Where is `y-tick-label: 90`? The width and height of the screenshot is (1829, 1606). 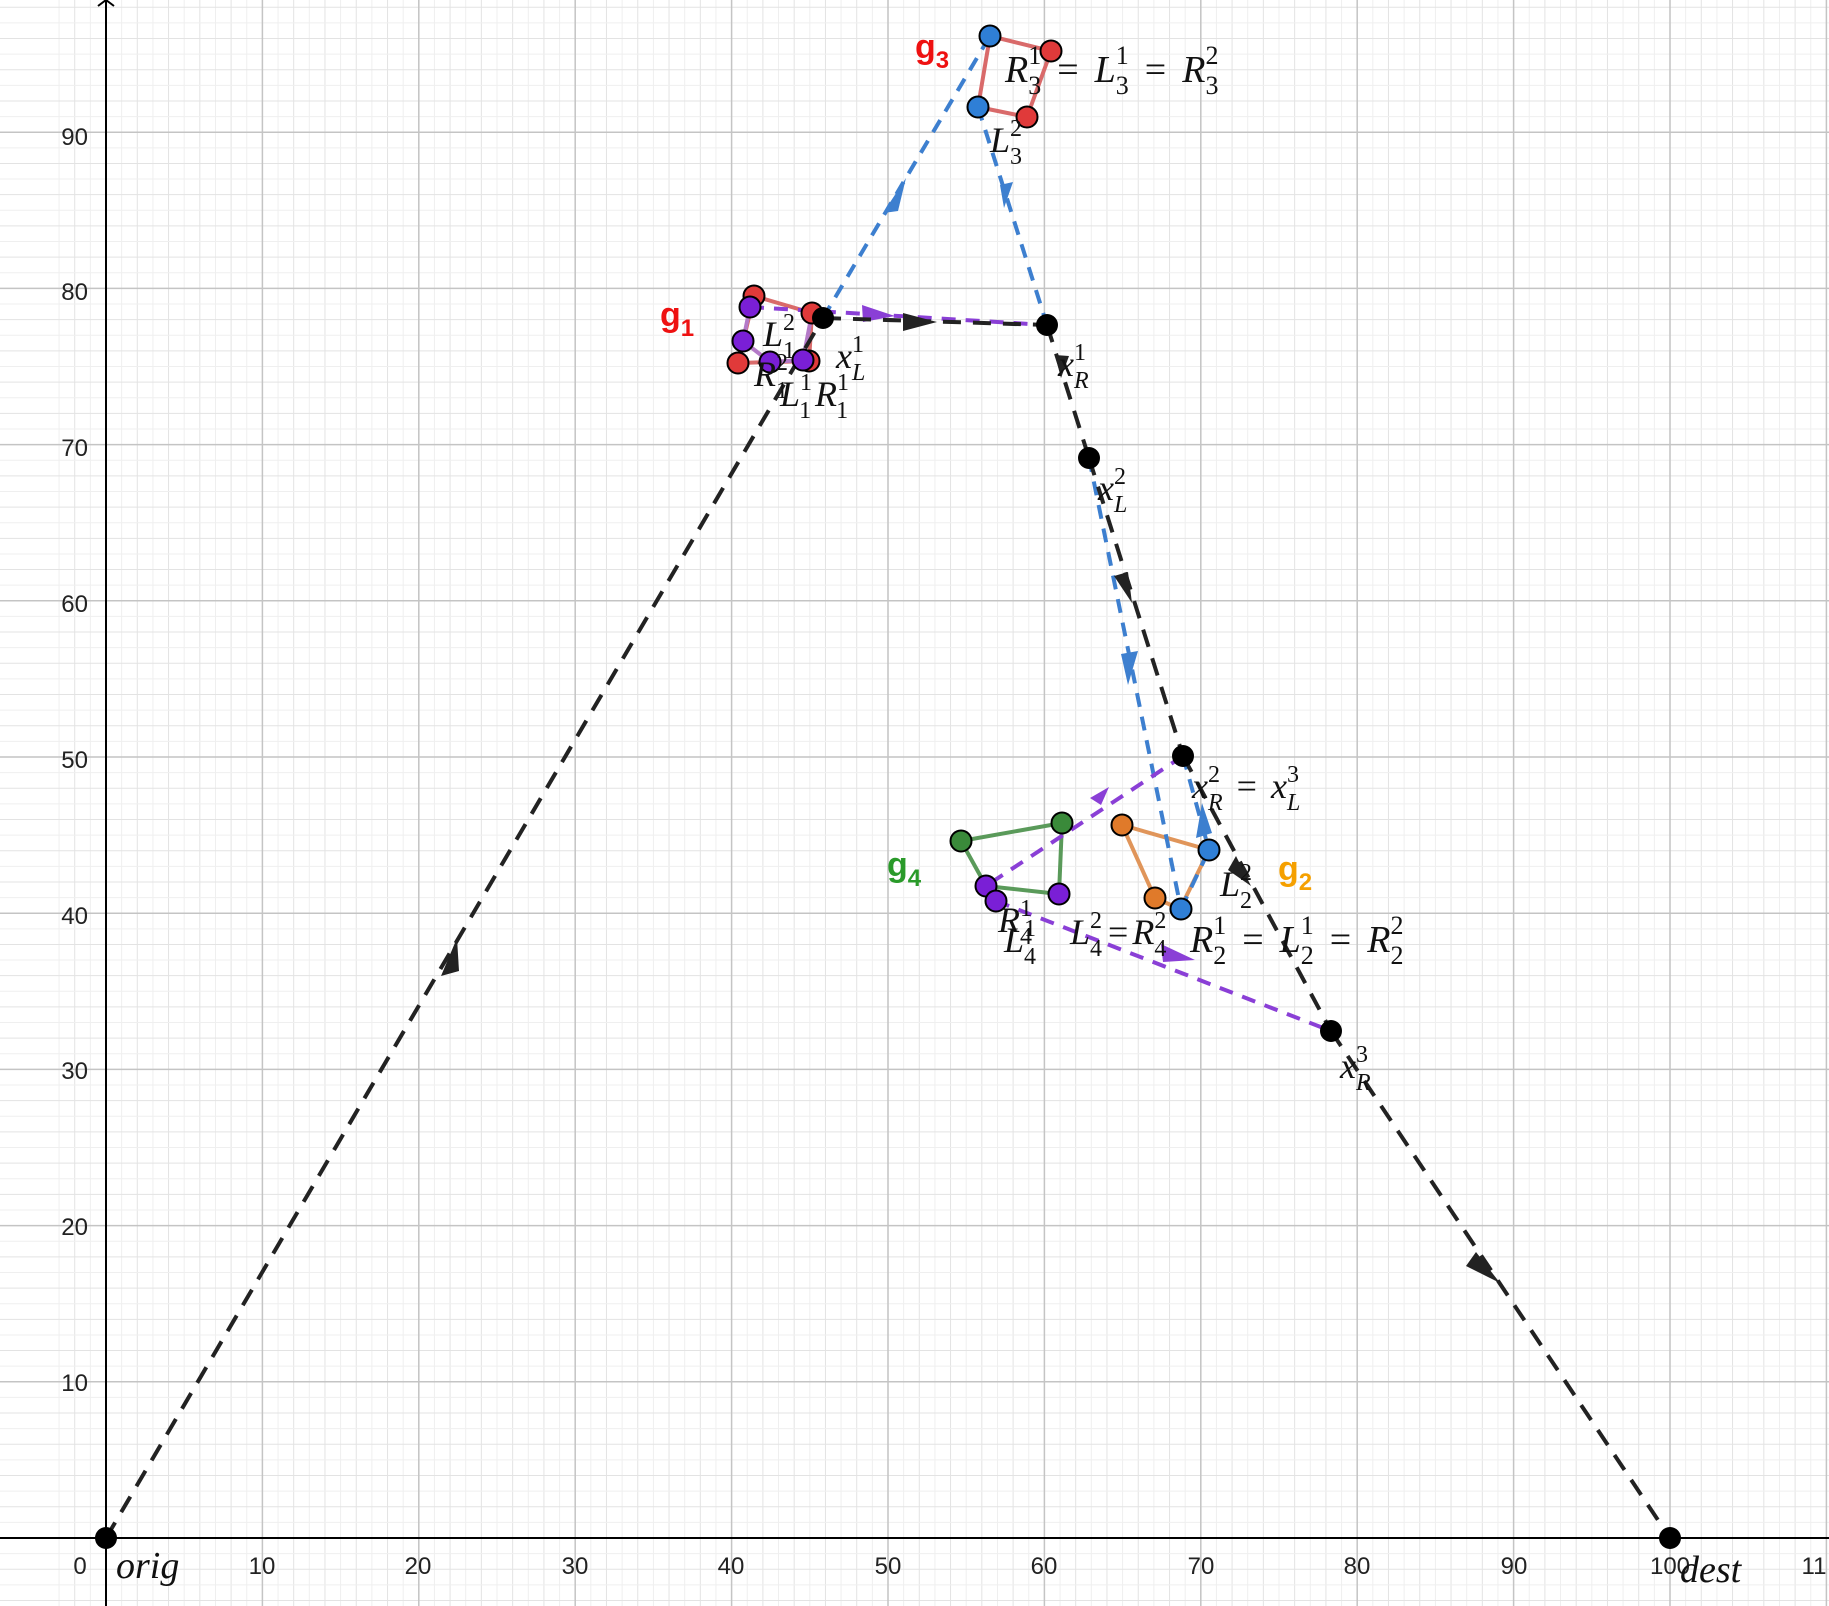 y-tick-label: 90 is located at coordinates (74, 137).